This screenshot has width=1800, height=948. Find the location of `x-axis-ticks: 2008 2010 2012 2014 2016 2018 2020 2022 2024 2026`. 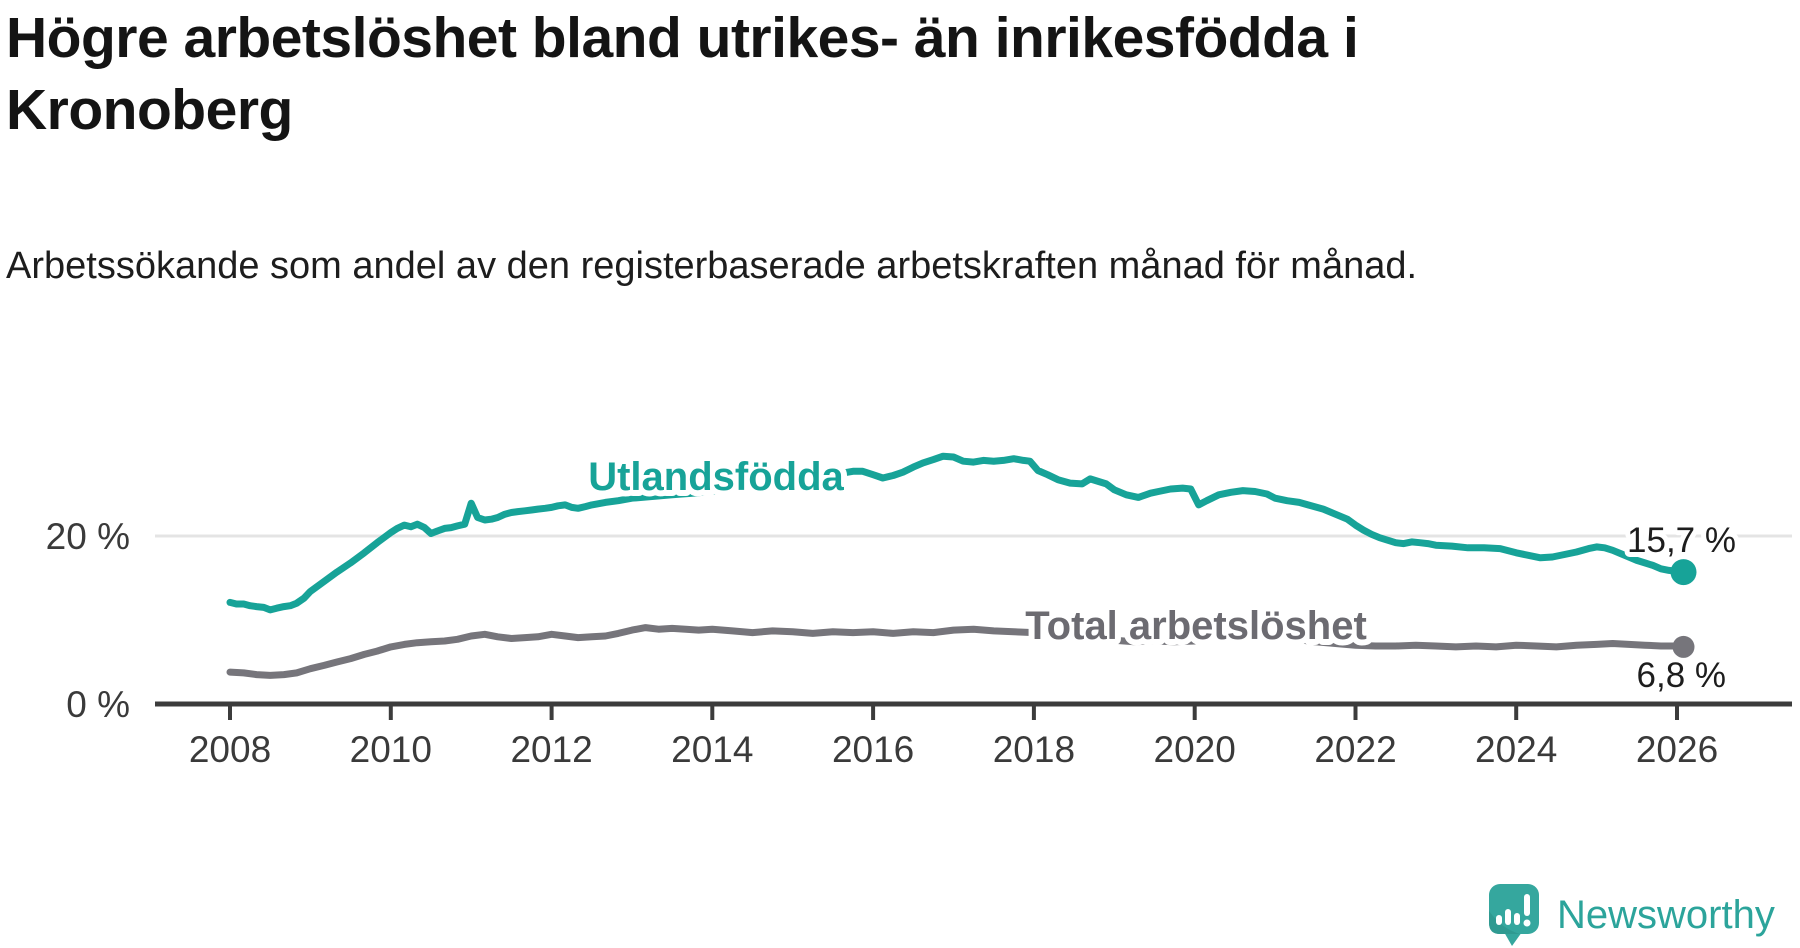

x-axis-ticks: 2008 2010 2012 2014 2016 2018 2020 2022 2024 2026 is located at coordinates (953, 737).